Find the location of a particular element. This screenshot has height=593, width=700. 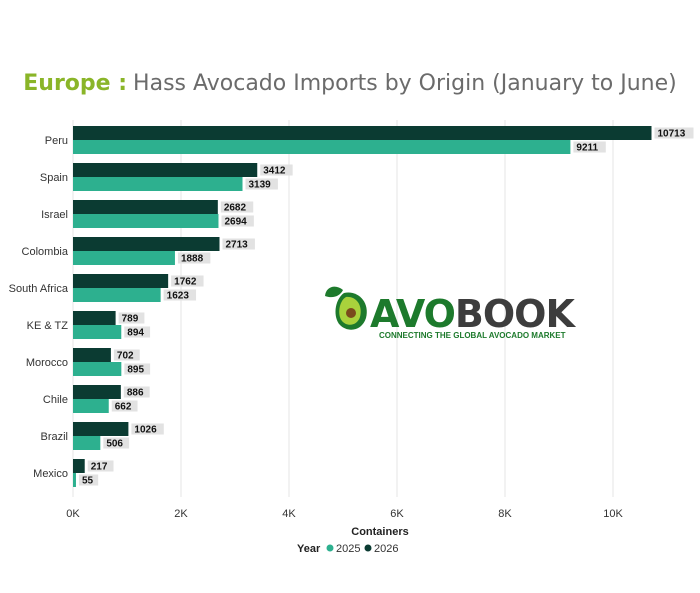

bar-colombia-2026 is located at coordinates (146, 244).